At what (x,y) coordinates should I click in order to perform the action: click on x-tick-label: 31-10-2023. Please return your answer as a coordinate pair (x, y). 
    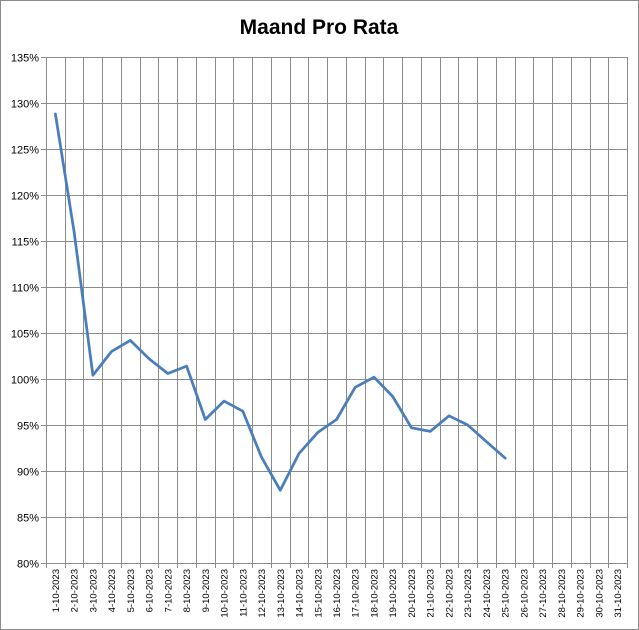
    Looking at the image, I should click on (618, 593).